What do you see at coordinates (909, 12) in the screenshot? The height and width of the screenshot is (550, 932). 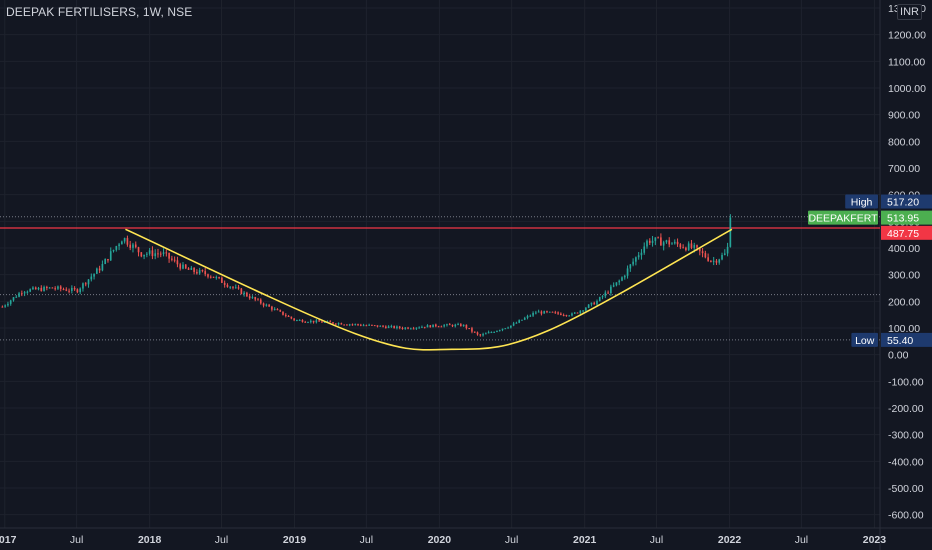 I see `currency-label: INR` at bounding box center [909, 12].